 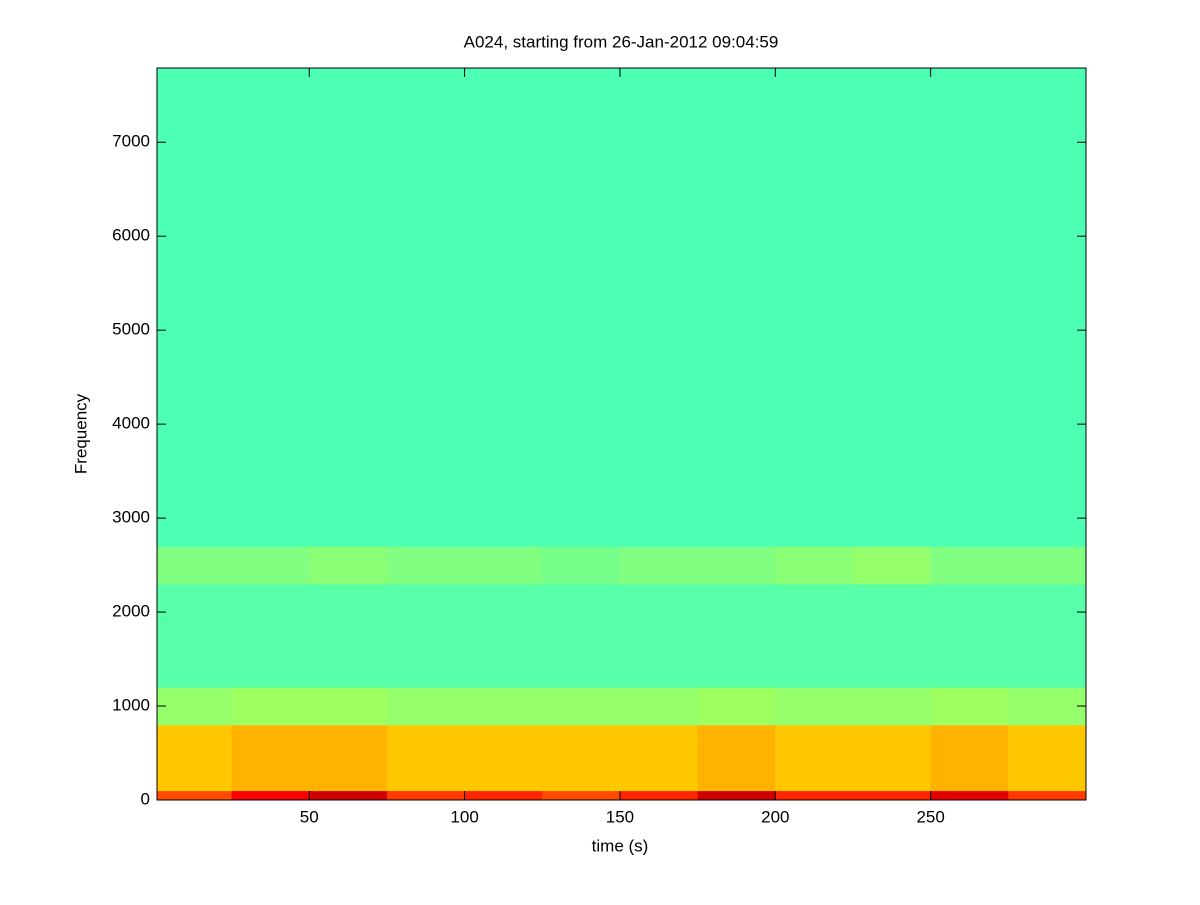 I want to click on x-tick-label: 100, so click(x=464, y=816).